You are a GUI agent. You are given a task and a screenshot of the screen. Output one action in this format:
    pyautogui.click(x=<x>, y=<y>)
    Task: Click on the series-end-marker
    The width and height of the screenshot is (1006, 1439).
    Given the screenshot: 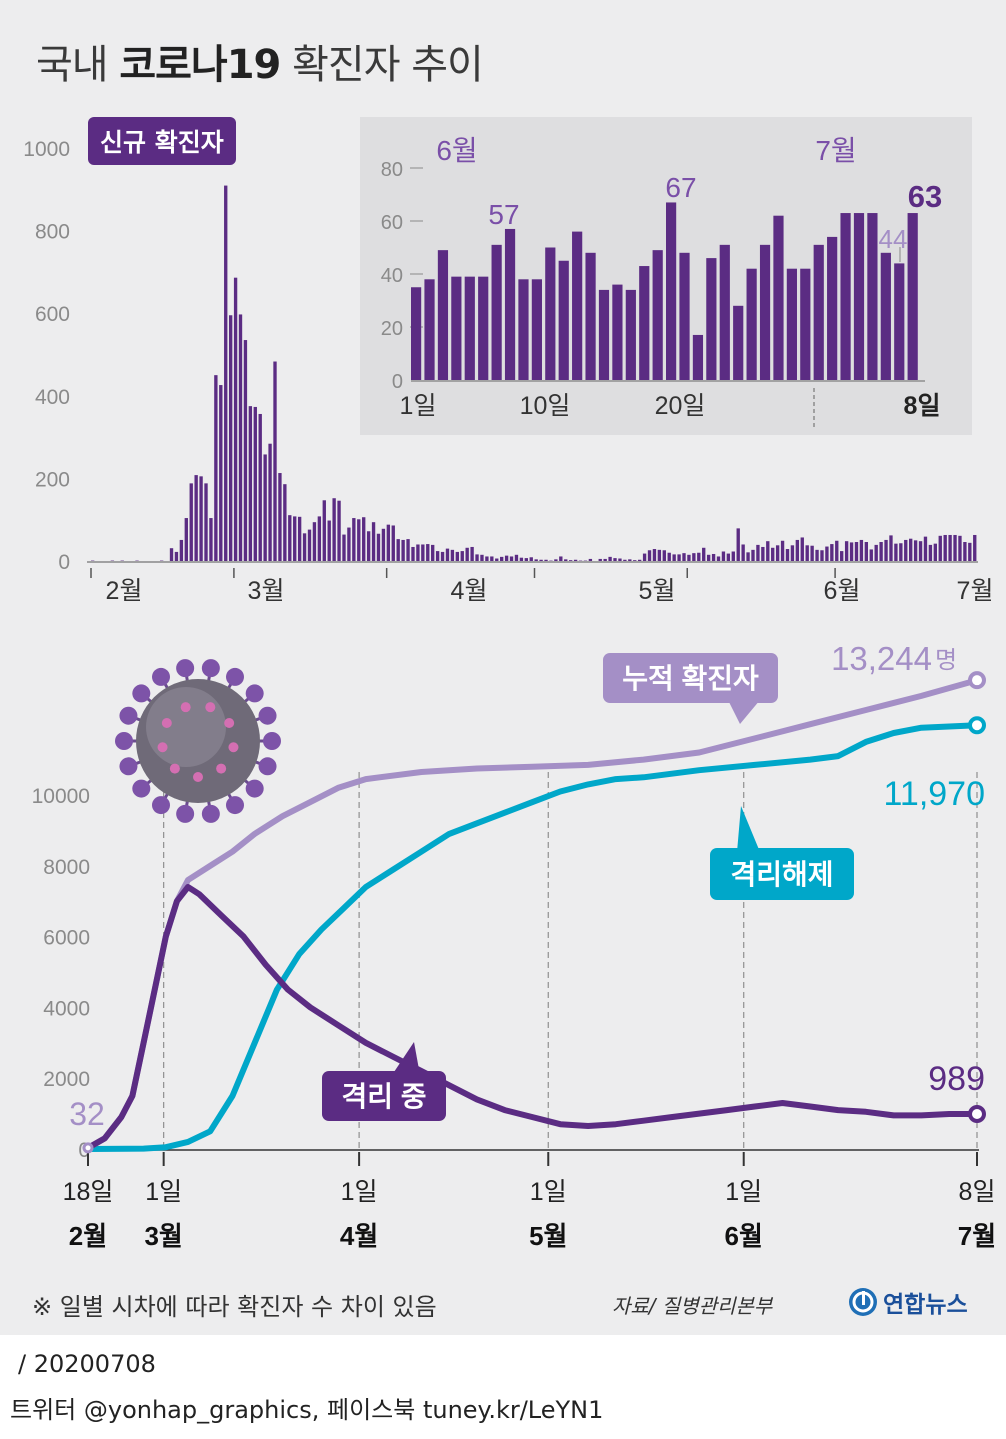 What is the action you would take?
    pyautogui.click(x=977, y=680)
    